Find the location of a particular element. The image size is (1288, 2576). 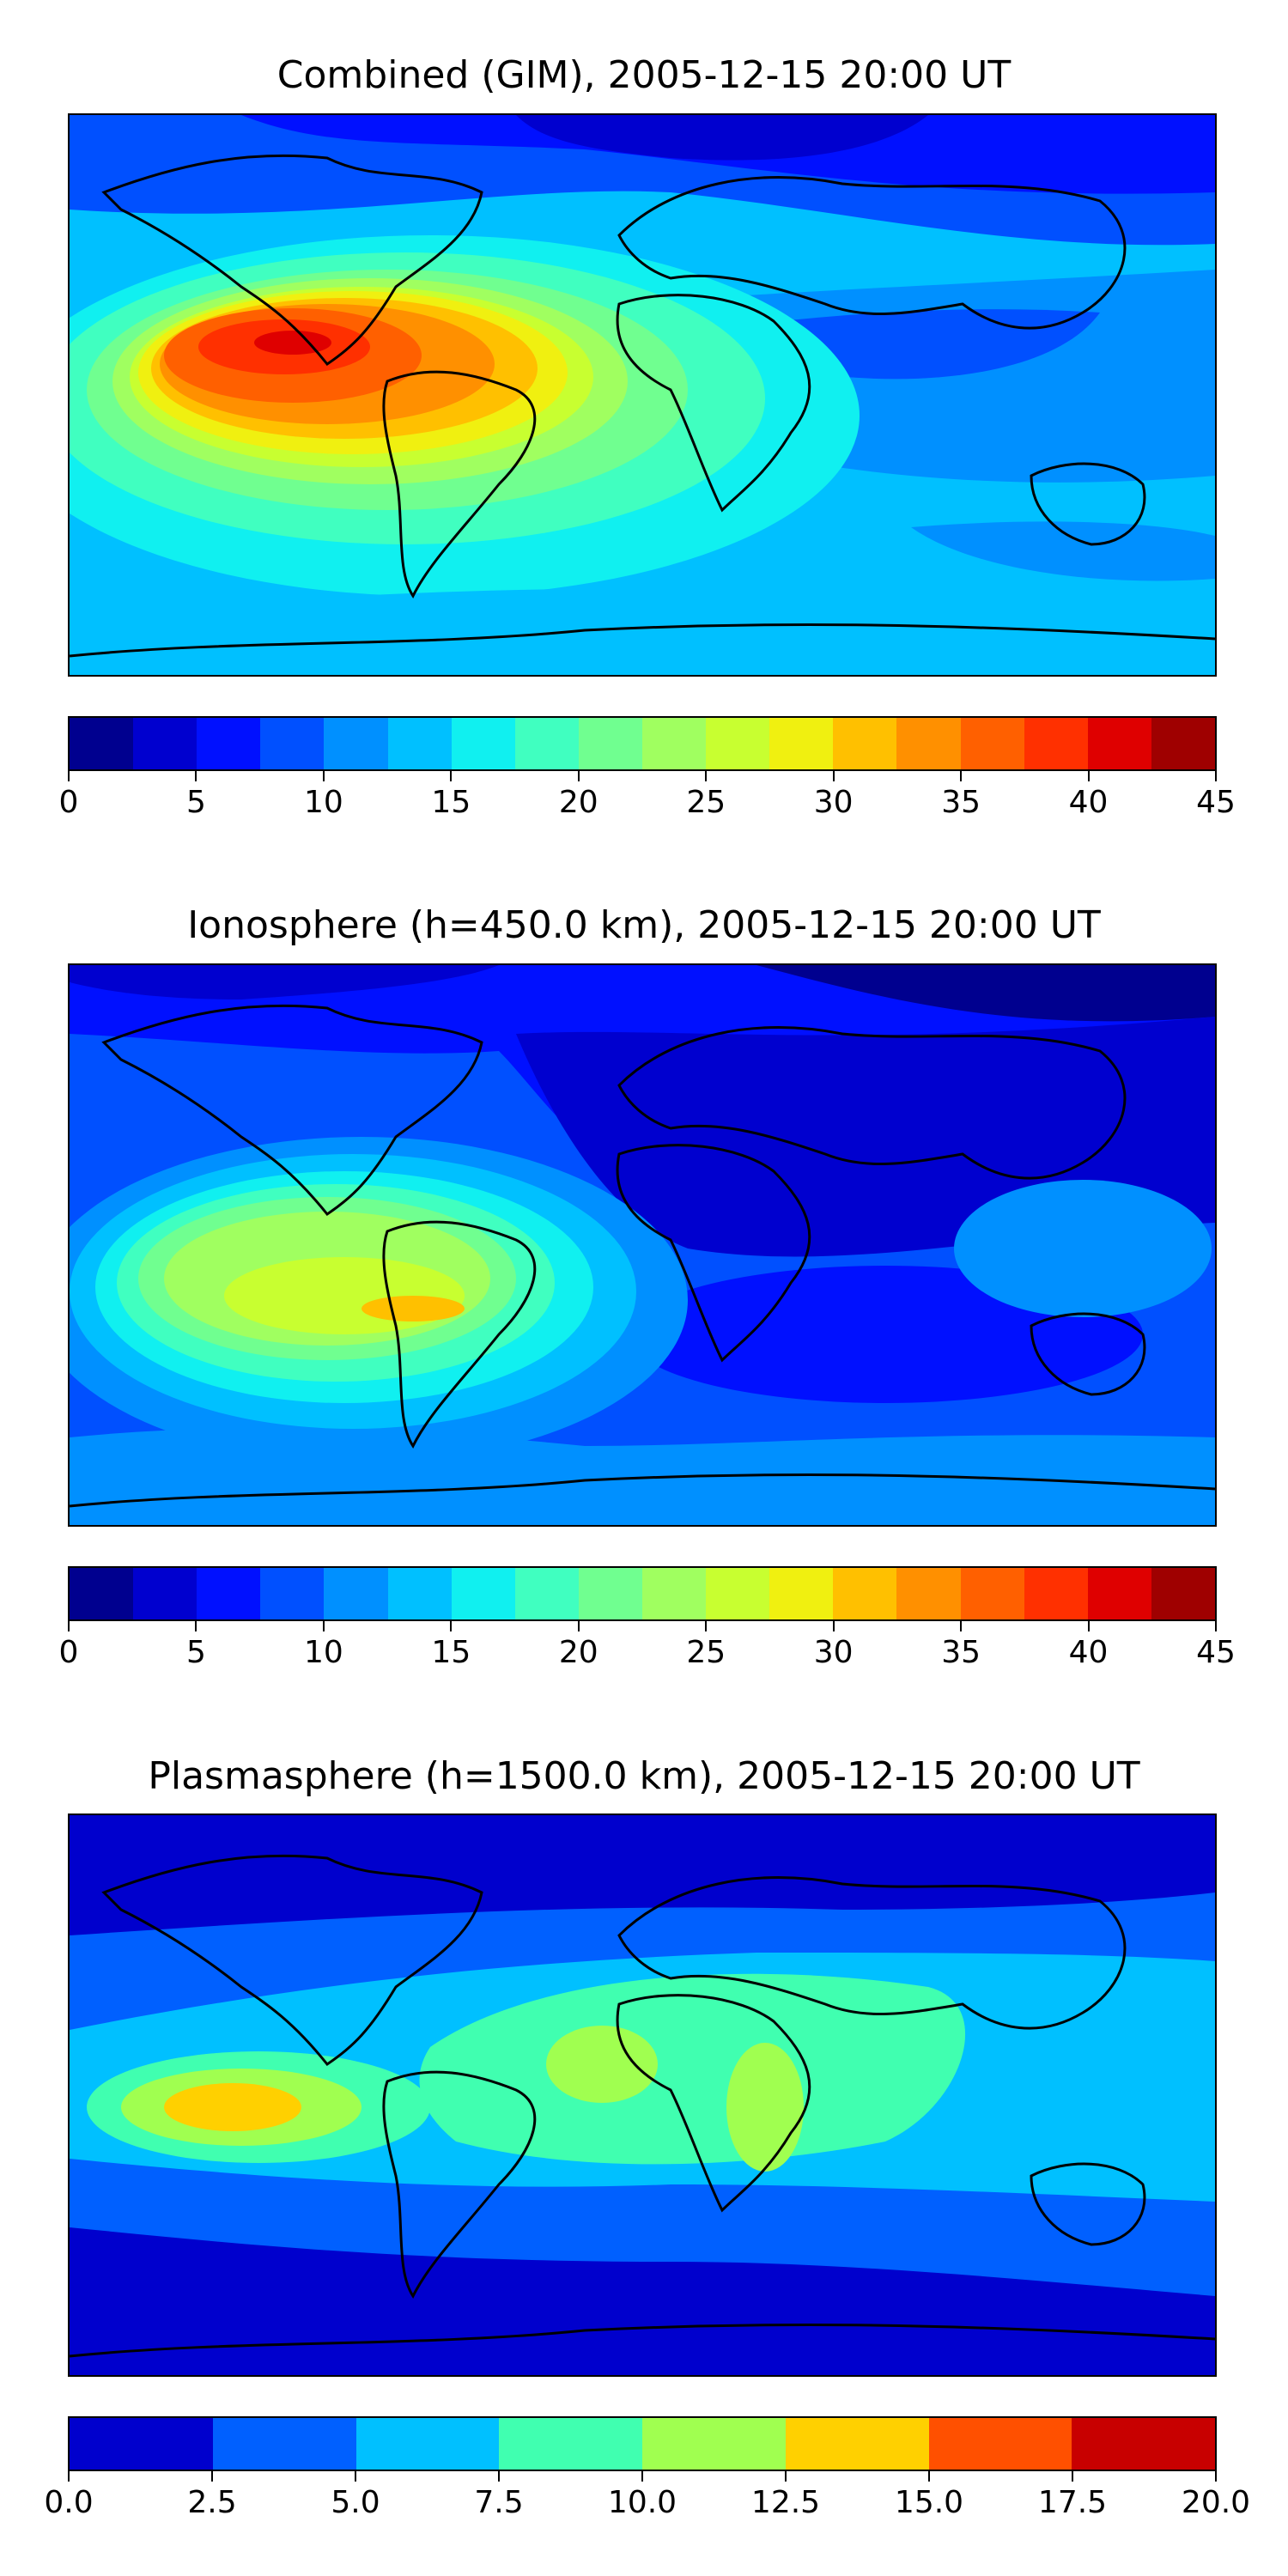

map-2-contour-arctic-west is located at coordinates (284, 982).